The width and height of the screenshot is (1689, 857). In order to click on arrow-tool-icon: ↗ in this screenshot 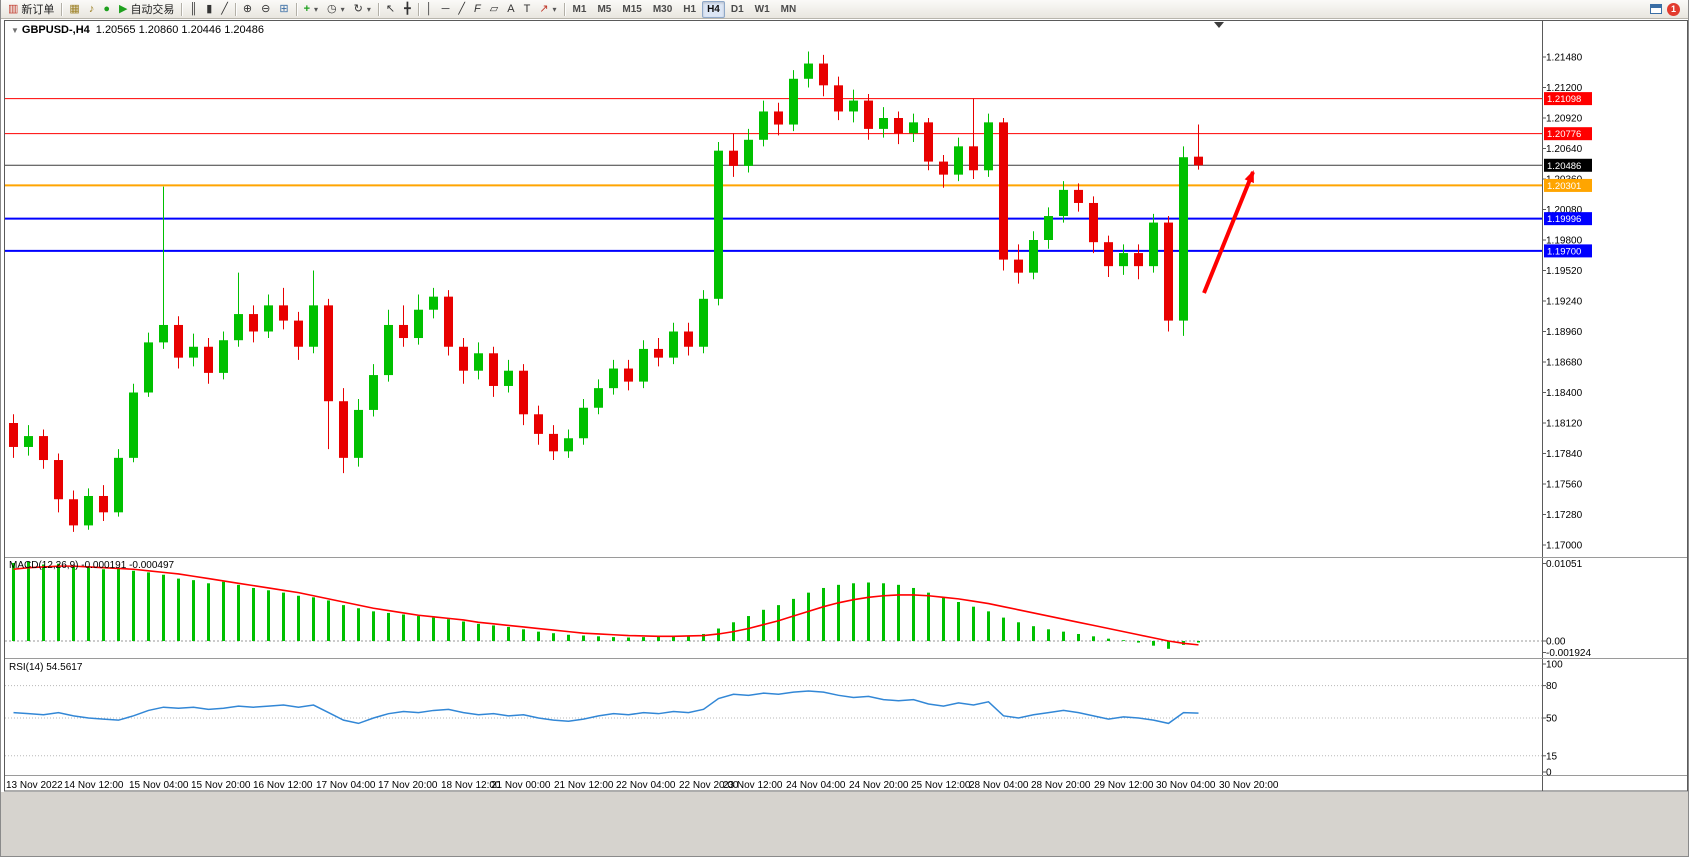, I will do `click(544, 8)`.